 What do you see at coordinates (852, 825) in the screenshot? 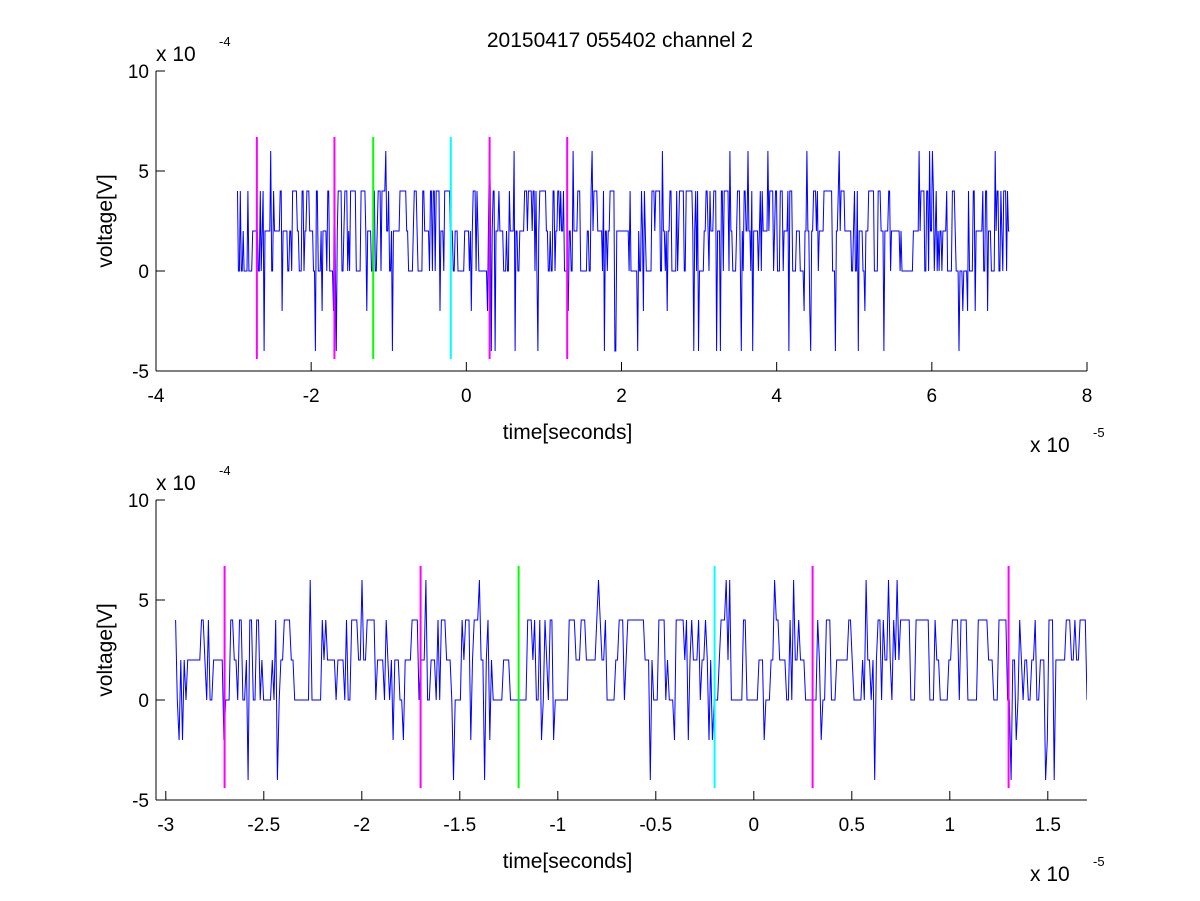
I see `x-tick-label: 0.5` at bounding box center [852, 825].